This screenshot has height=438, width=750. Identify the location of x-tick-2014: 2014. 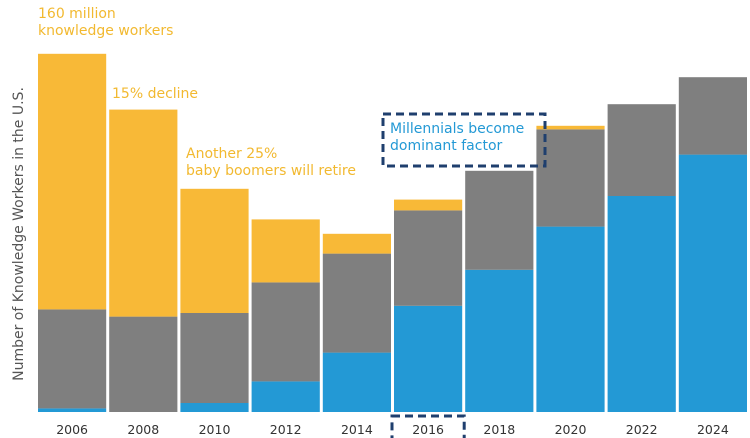
(357, 429).